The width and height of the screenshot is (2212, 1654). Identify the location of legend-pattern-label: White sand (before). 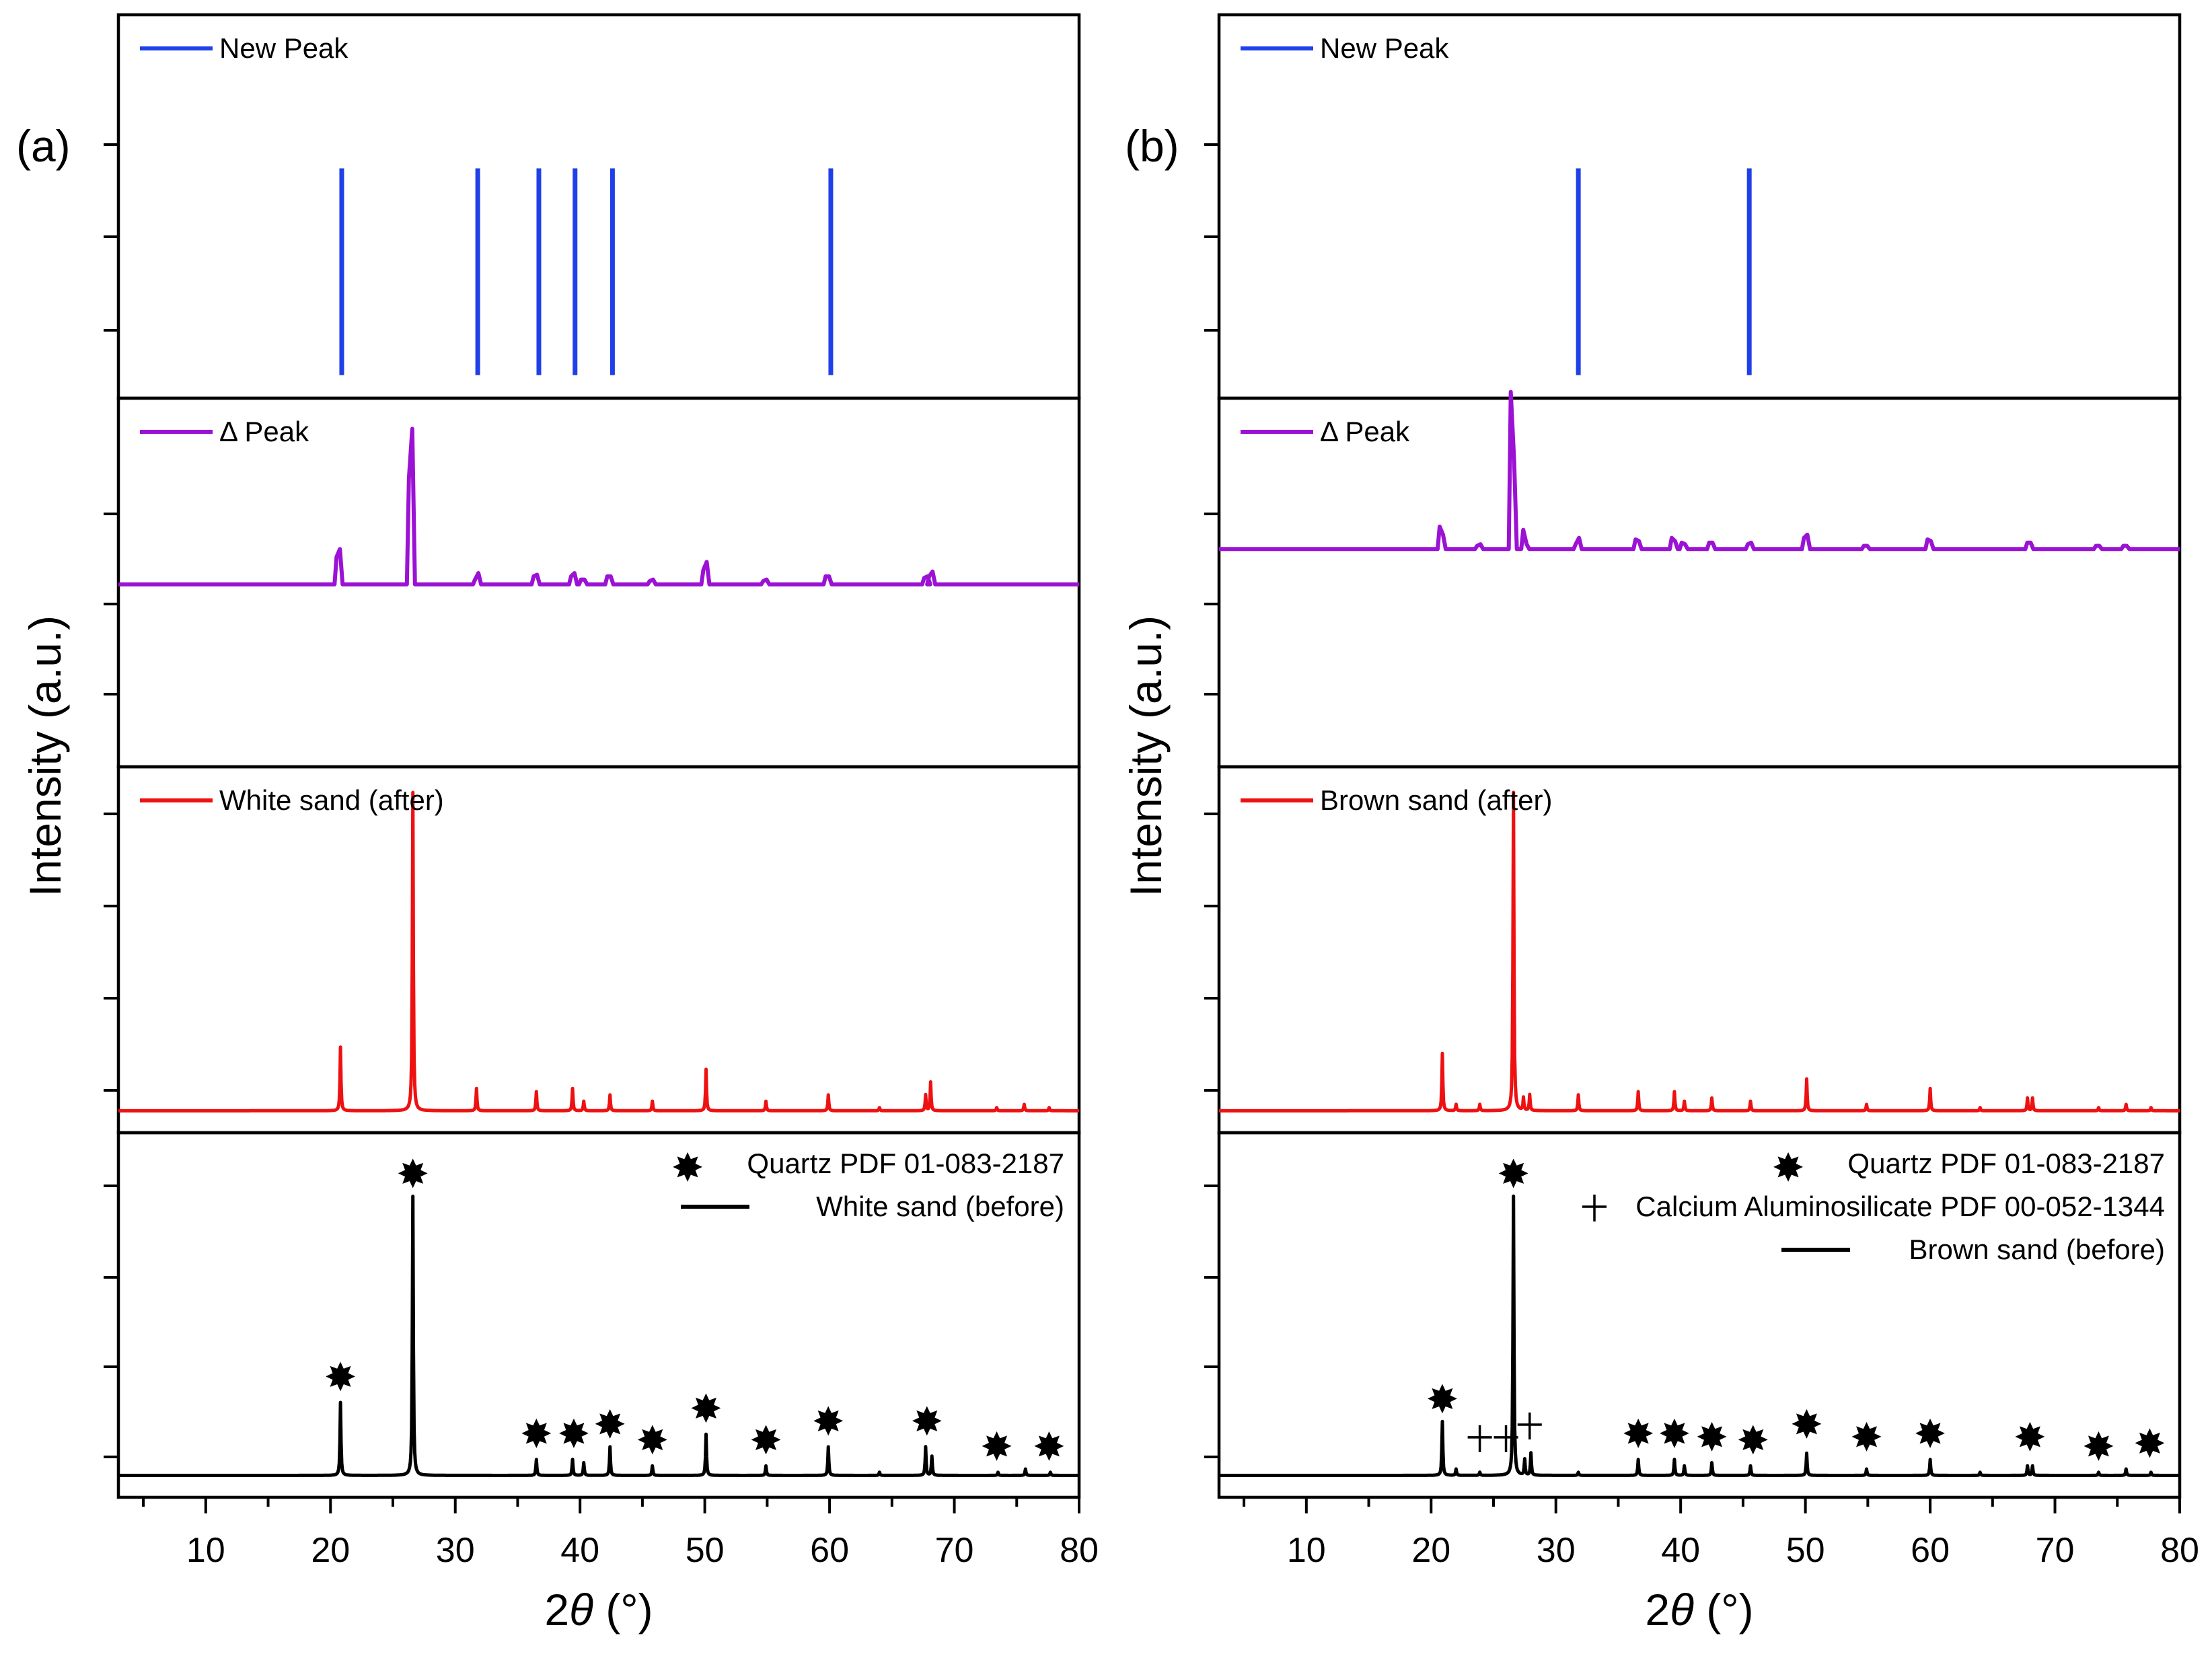
(940, 1206).